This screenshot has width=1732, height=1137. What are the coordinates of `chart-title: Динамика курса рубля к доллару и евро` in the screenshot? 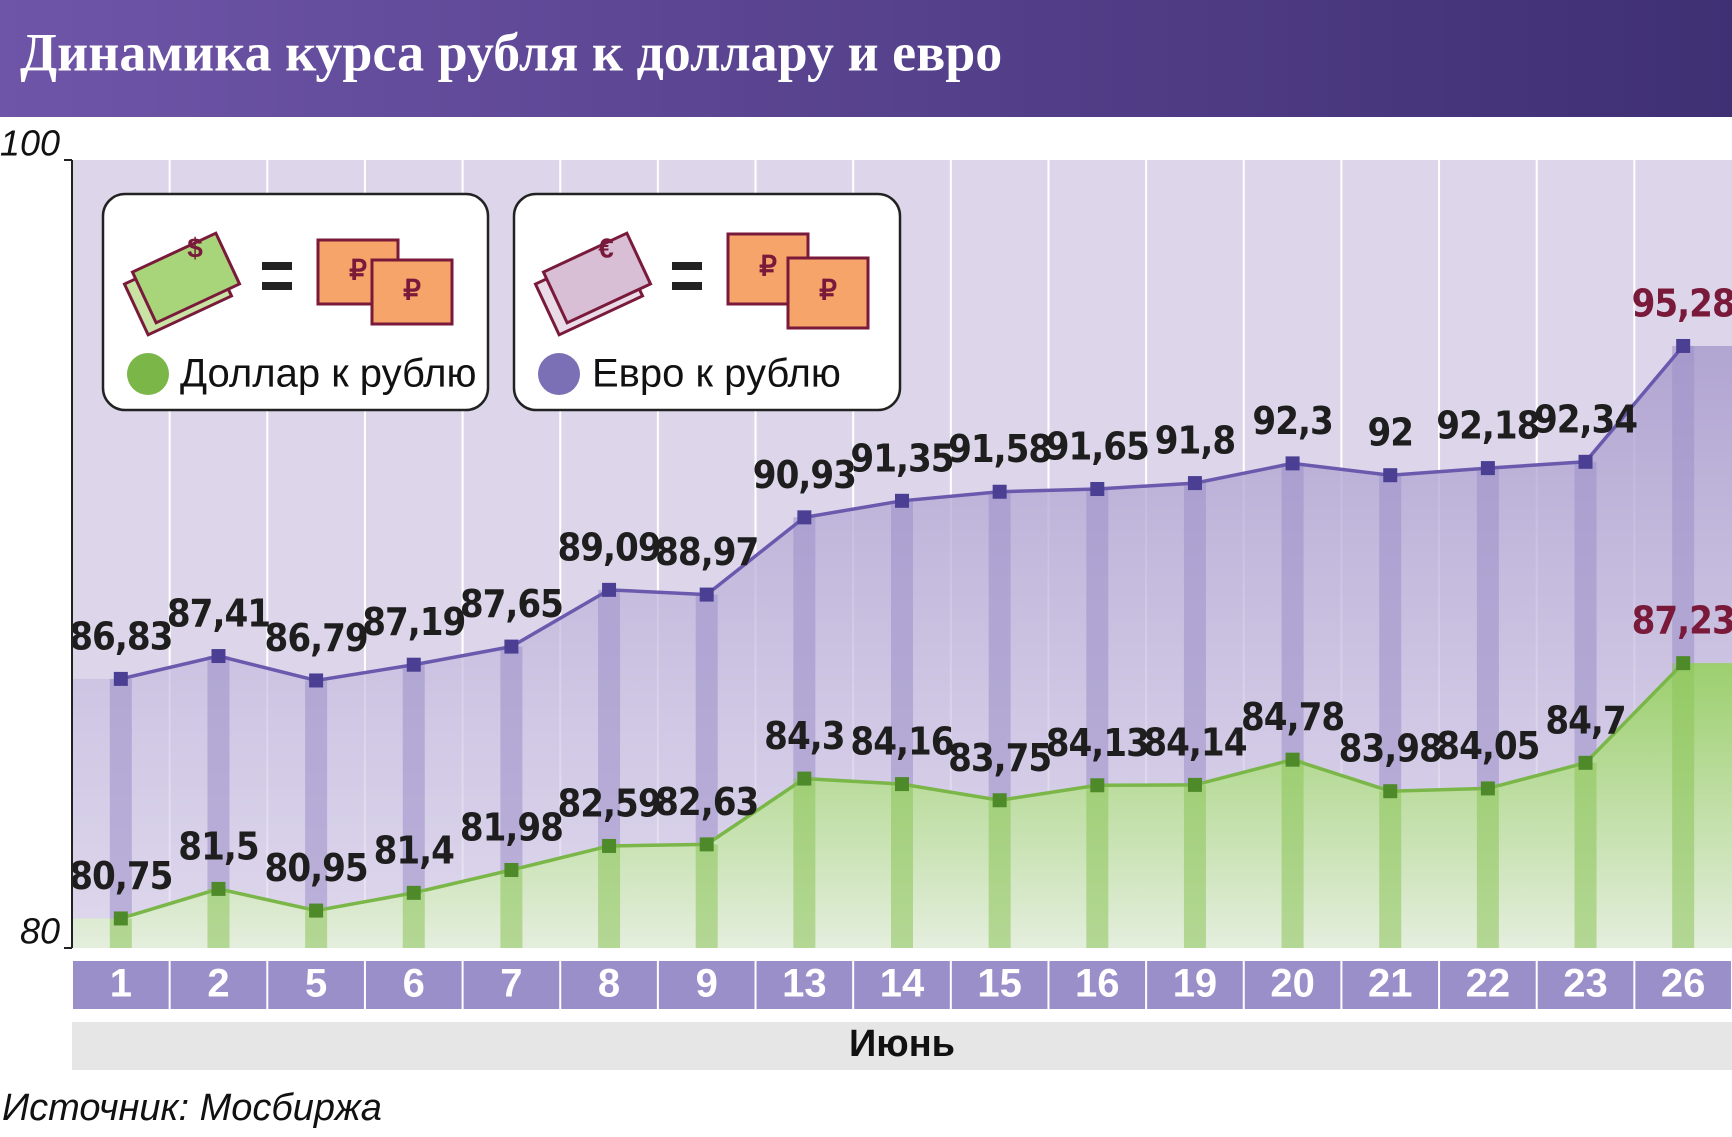 It's located at (511, 52).